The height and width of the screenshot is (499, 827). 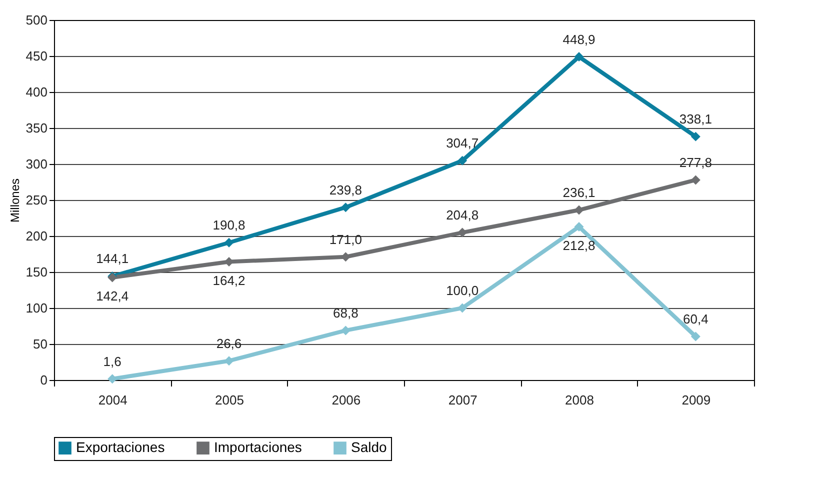 I want to click on y-tick-label: 400, so click(x=37, y=92).